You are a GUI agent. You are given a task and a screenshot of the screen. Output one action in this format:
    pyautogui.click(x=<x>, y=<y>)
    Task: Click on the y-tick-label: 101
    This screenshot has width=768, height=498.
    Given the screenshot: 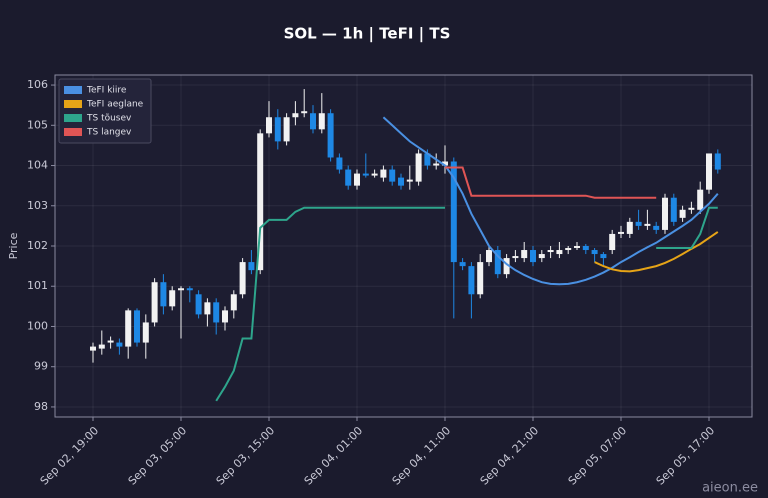 What is the action you would take?
    pyautogui.click(x=37, y=285)
    